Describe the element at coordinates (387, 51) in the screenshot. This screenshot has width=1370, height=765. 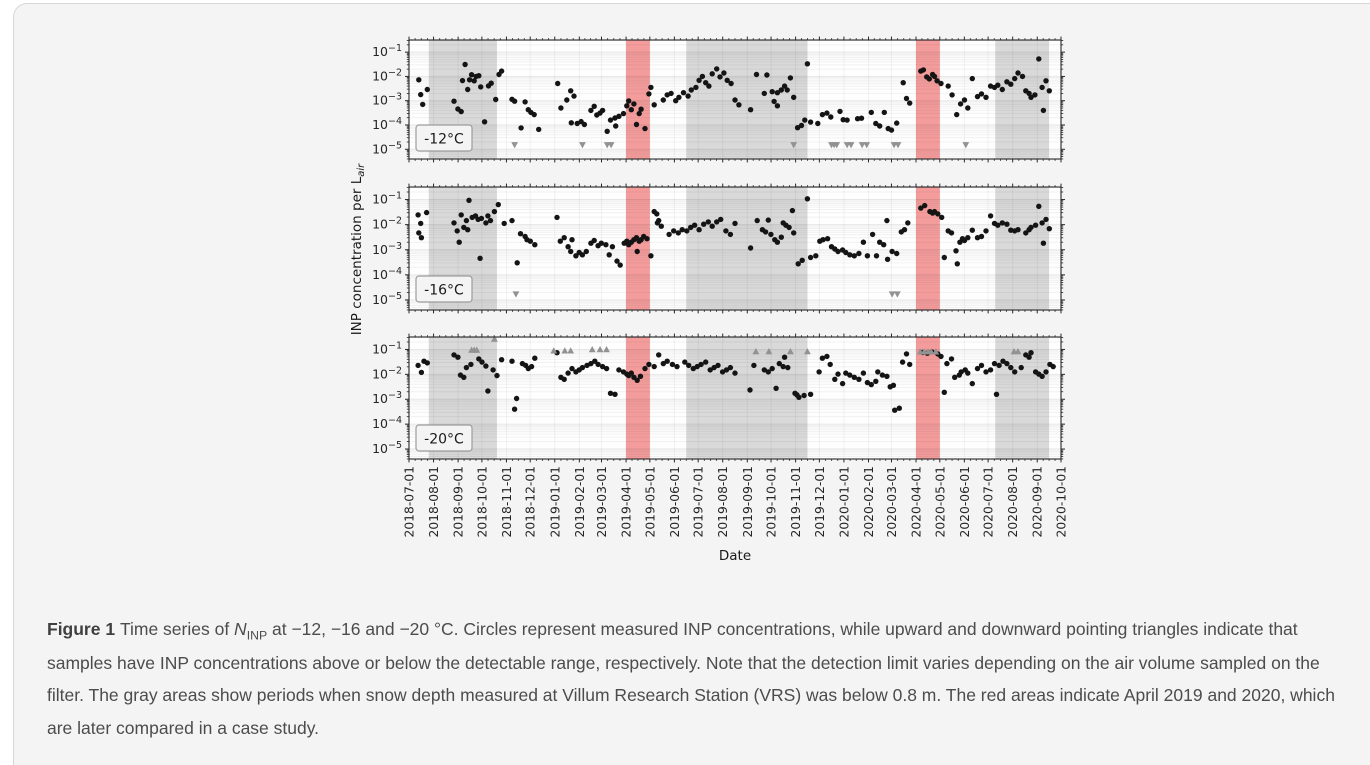
I see `y-tick-label: 10⁻¹` at that location.